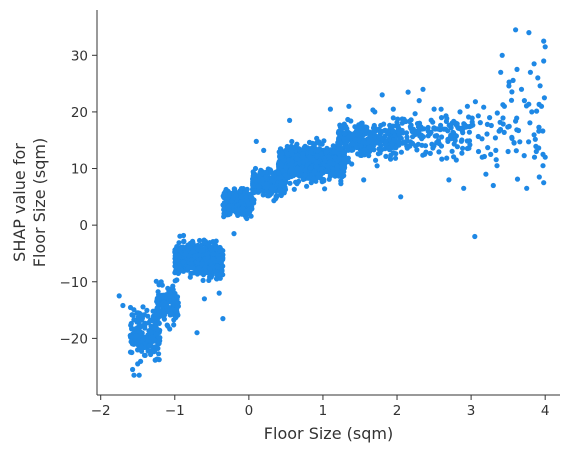 The image size is (571, 453). What do you see at coordinates (101, 411) in the screenshot?
I see `x-tick-label: −2` at bounding box center [101, 411].